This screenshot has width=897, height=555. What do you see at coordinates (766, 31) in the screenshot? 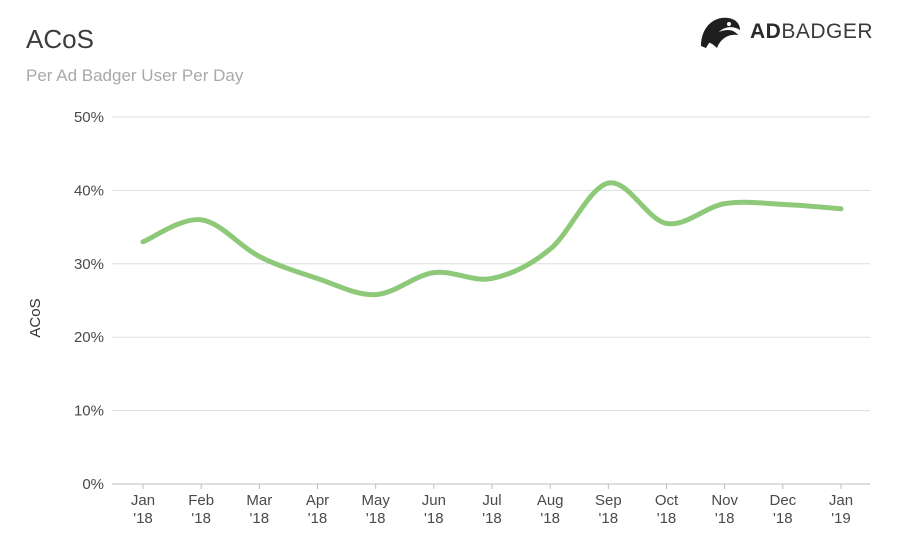
I see `logo-text-bold: AD` at bounding box center [766, 31].